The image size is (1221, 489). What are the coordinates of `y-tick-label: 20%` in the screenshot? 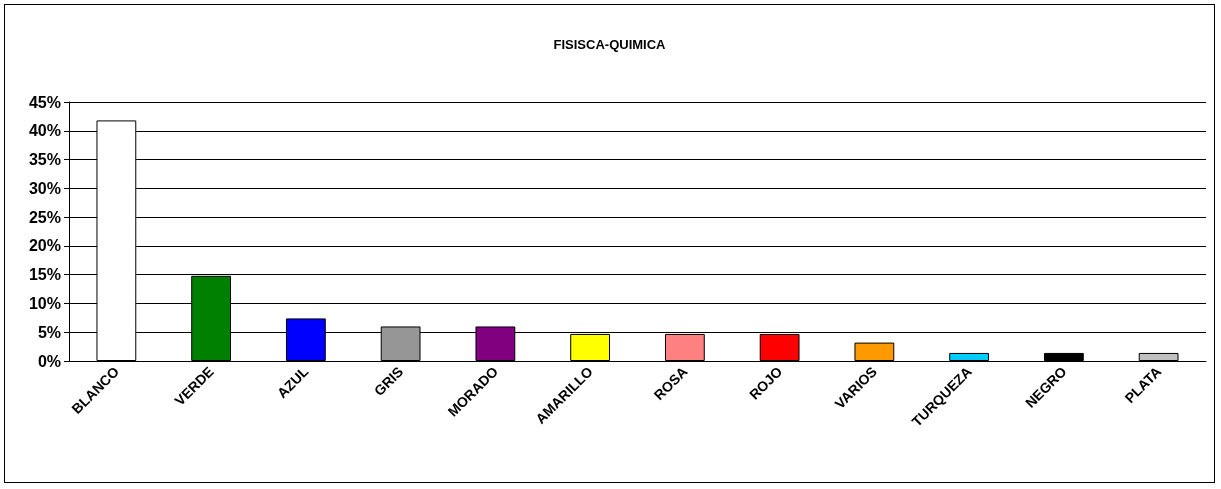 It's located at (44, 246).